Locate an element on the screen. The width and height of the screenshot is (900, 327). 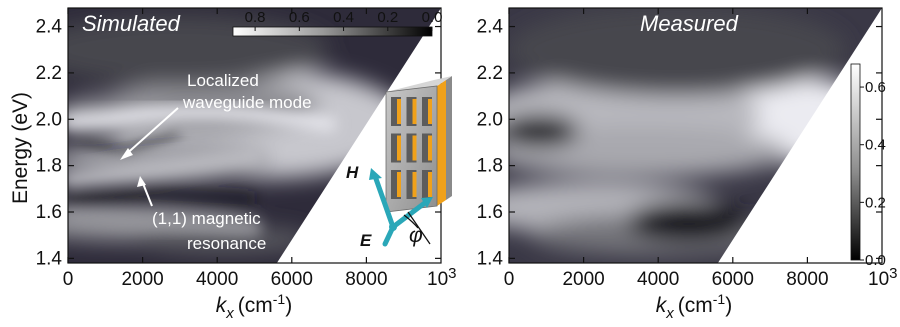
simulated-title: Simulated is located at coordinates (131, 23).